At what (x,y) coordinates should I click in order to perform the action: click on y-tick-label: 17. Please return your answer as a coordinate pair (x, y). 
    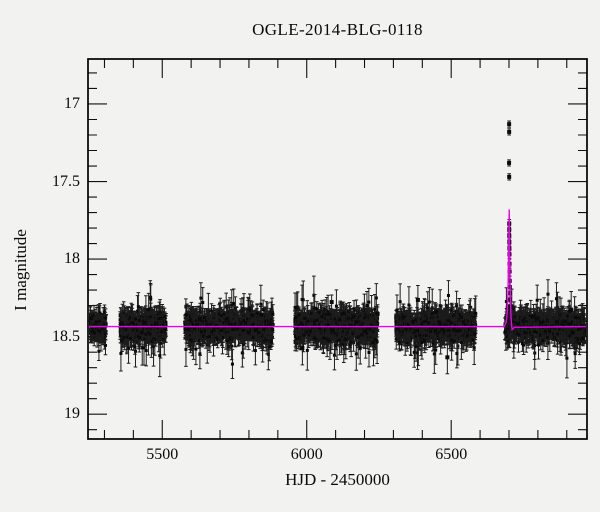
    Looking at the image, I should click on (72, 103).